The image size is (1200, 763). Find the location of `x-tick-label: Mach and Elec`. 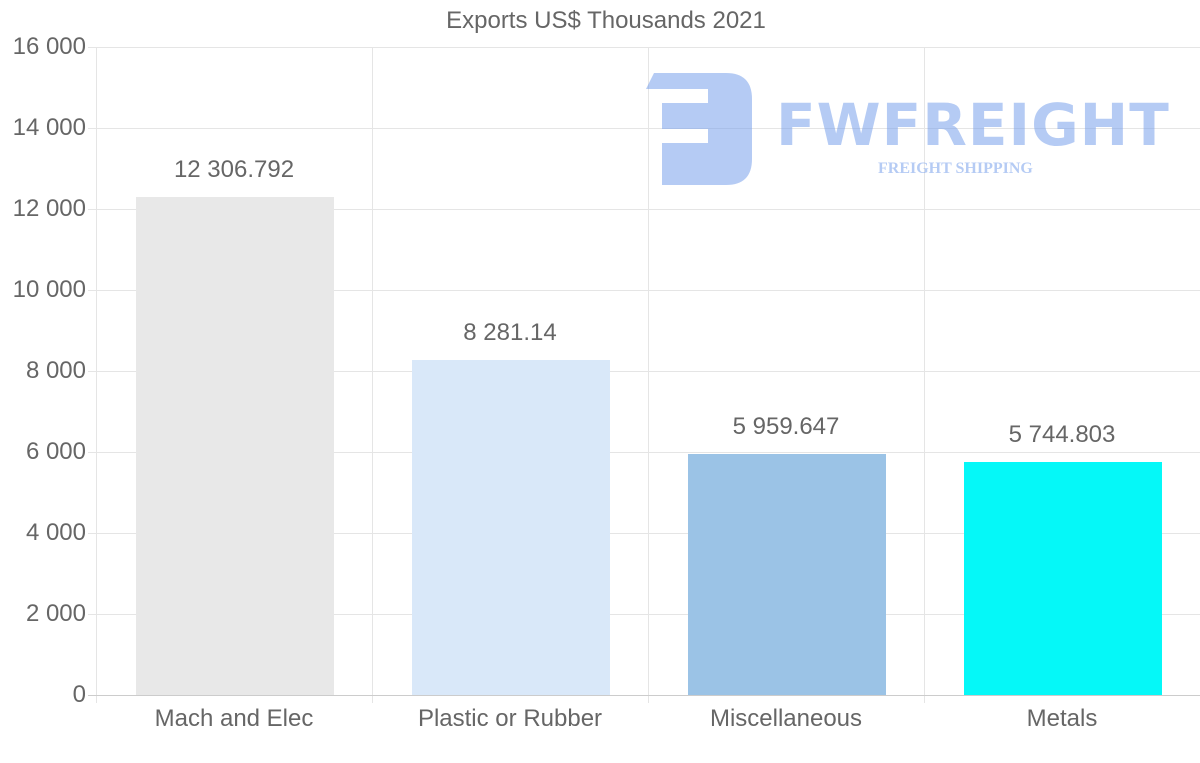

x-tick-label: Mach and Elec is located at coordinates (234, 718).